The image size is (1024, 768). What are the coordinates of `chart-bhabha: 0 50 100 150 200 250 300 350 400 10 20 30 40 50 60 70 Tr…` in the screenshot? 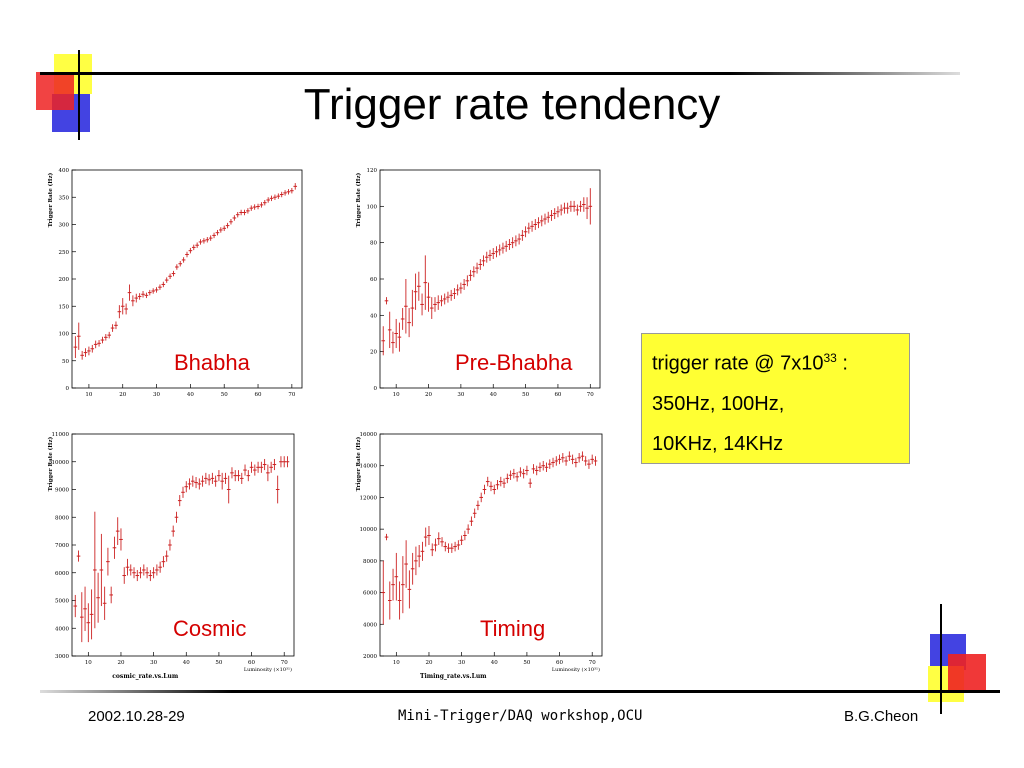 It's located at (175, 283).